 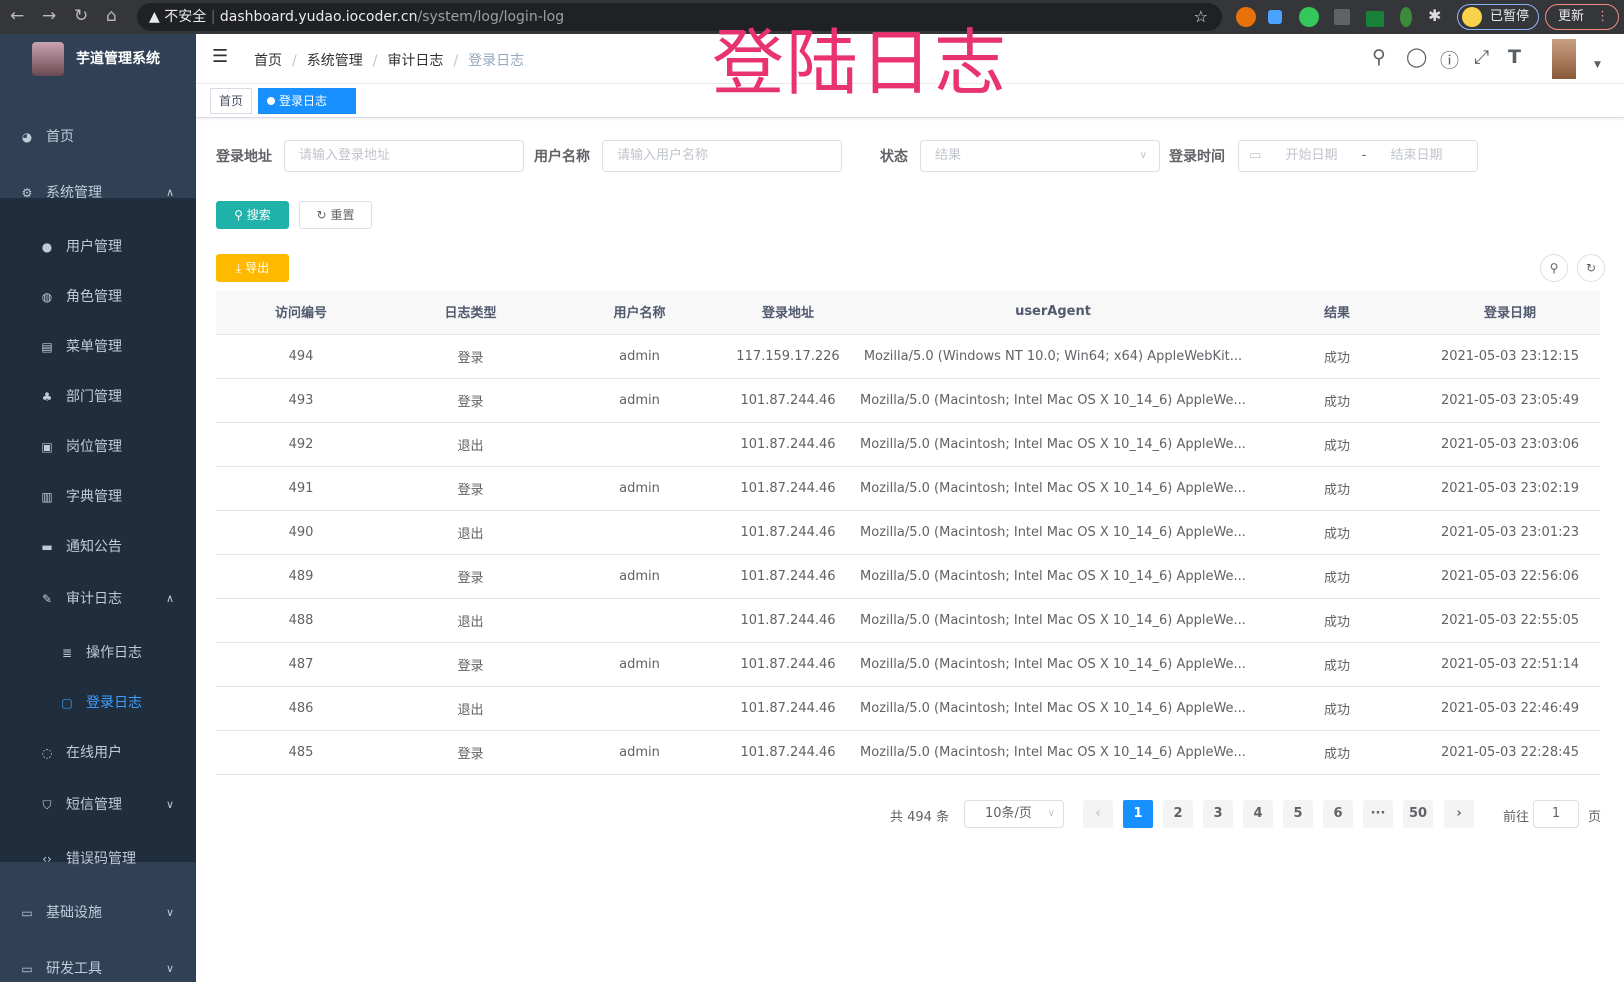 I want to click on sidebar-item-label: 首页, so click(x=60, y=137).